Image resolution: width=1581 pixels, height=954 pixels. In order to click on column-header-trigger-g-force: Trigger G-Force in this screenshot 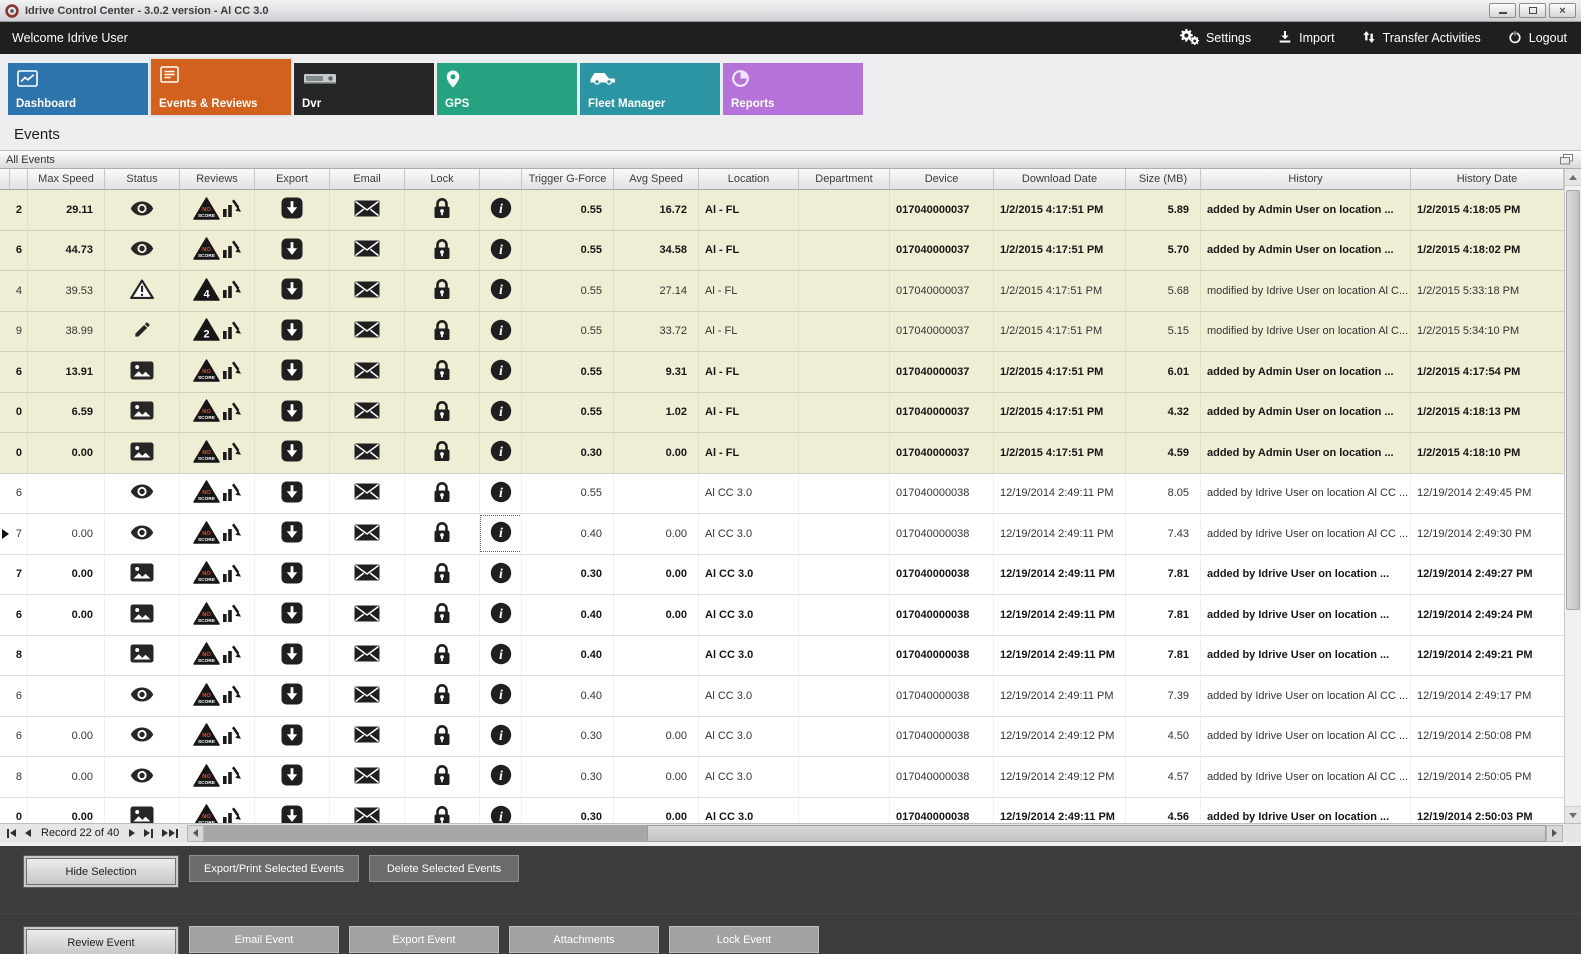, I will do `click(568, 179)`.